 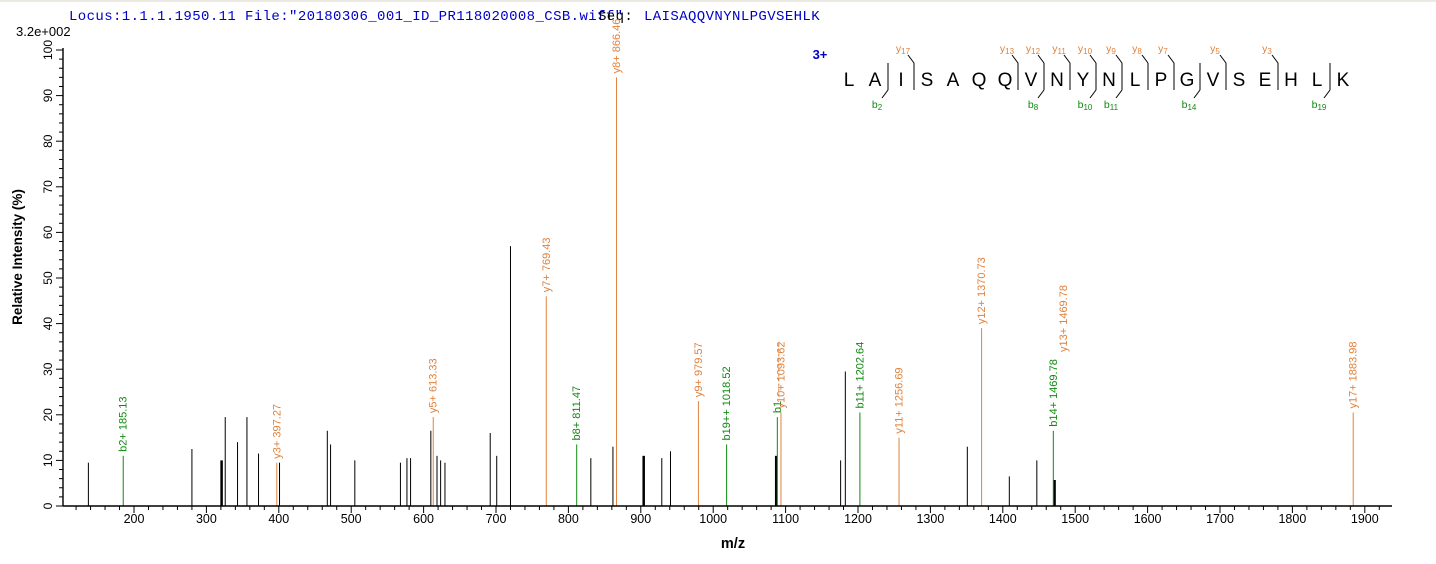 I want to click on x-tick-label: 1500, so click(x=1075, y=519).